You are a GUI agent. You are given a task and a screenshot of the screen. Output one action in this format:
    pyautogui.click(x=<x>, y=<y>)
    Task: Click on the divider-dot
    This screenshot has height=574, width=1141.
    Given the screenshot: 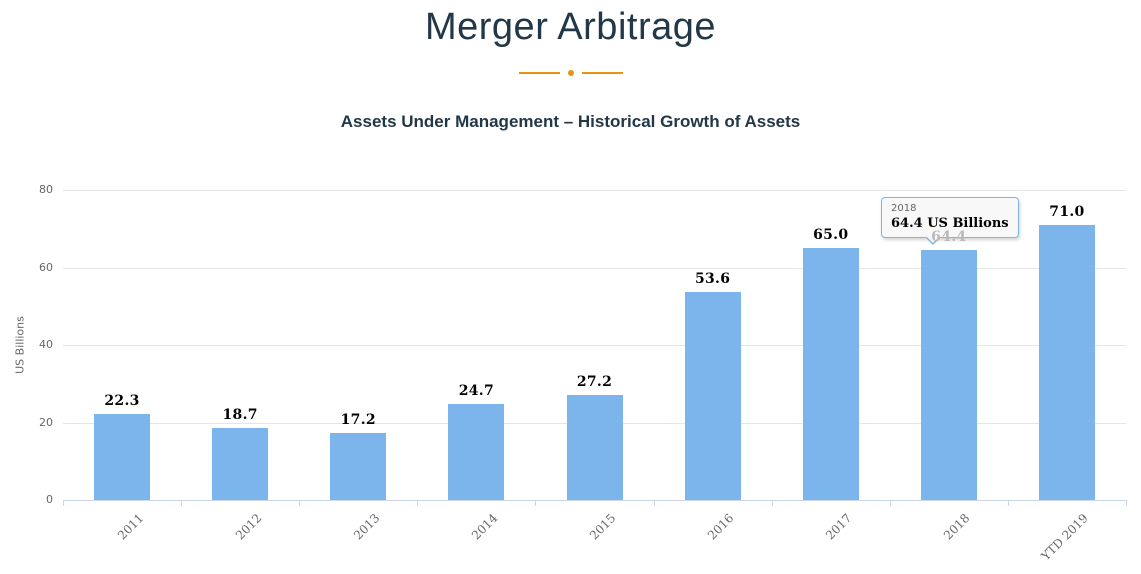 What is the action you would take?
    pyautogui.click(x=570, y=73)
    